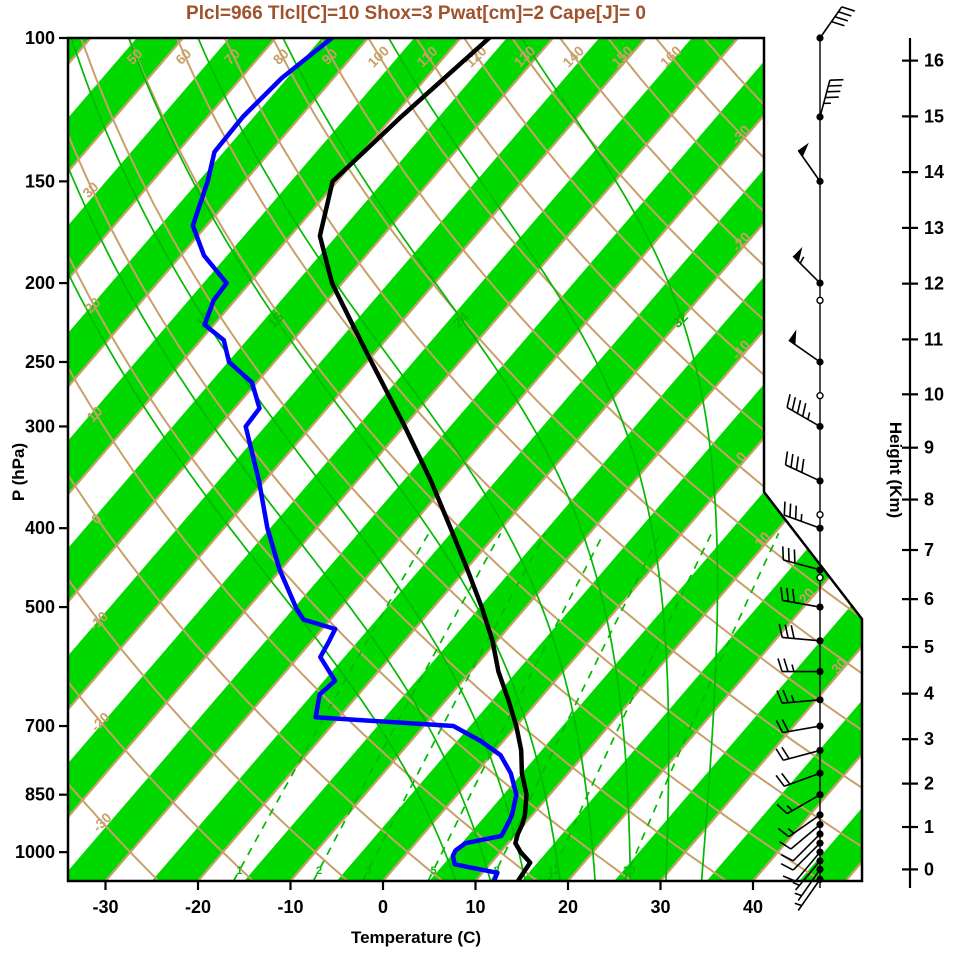  What do you see at coordinates (934, 228) in the screenshot?
I see `svg-text: 13` at bounding box center [934, 228].